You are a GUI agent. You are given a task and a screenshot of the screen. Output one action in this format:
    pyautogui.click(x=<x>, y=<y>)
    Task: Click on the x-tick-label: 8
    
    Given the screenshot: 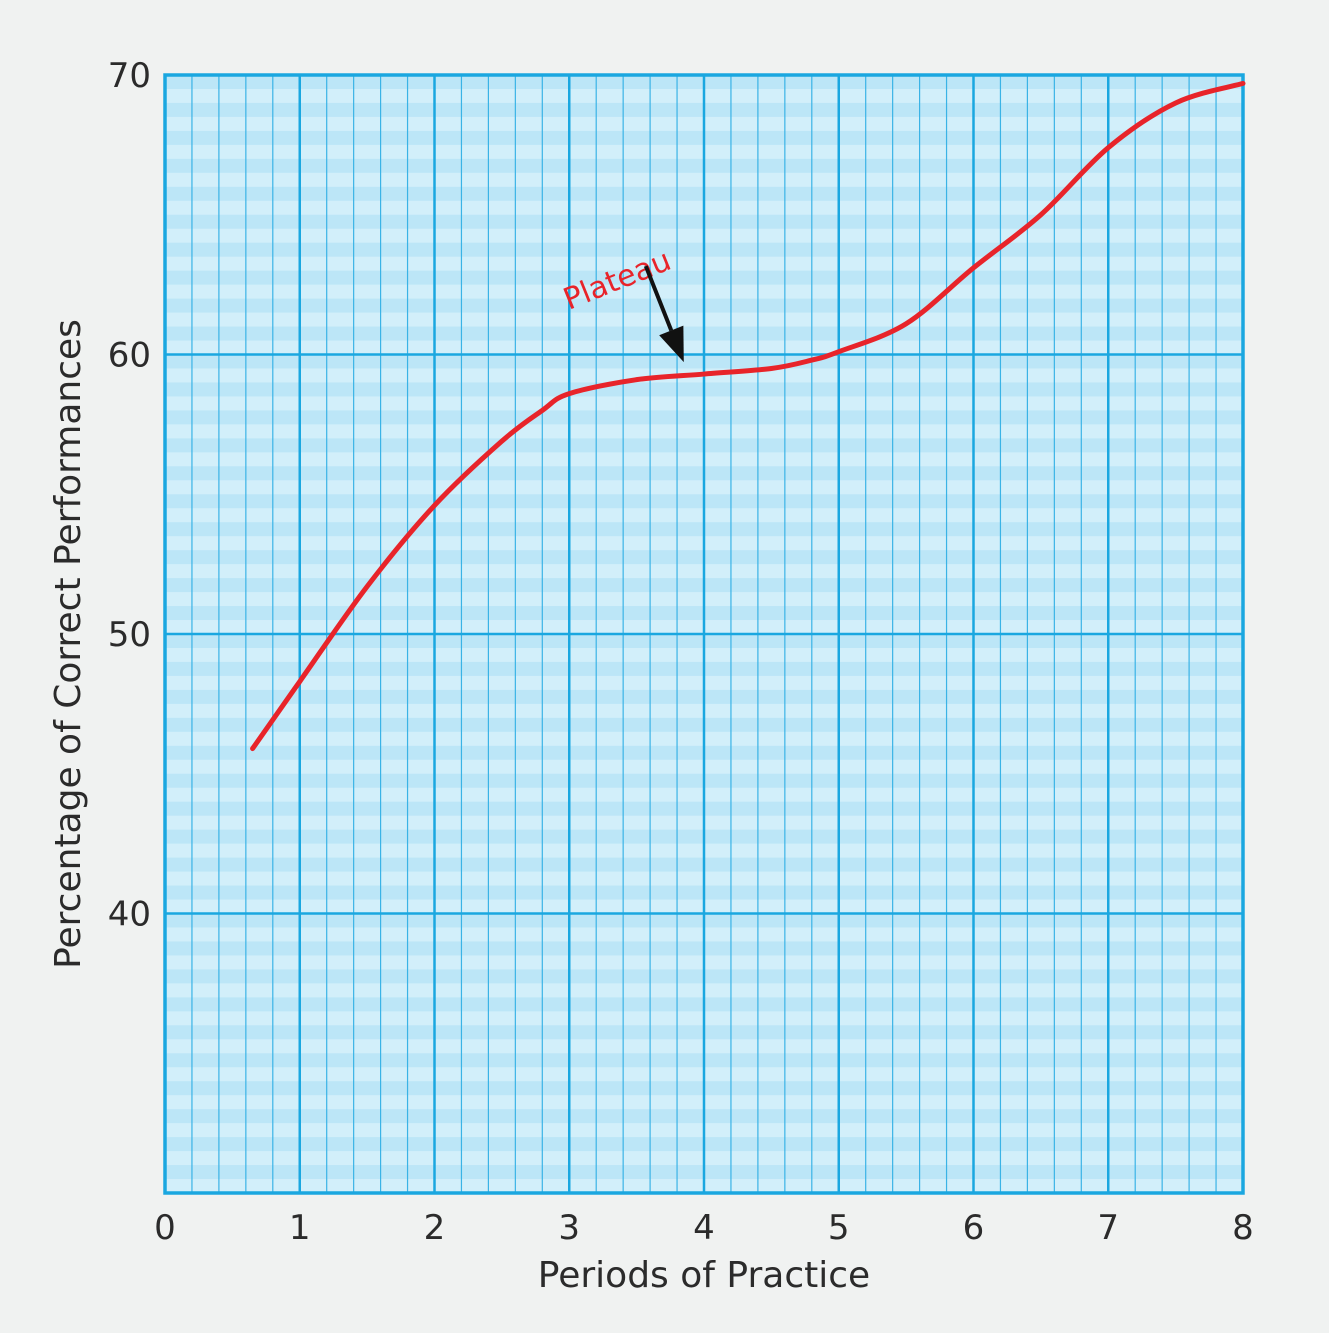 What is the action you would take?
    pyautogui.click(x=1243, y=1228)
    